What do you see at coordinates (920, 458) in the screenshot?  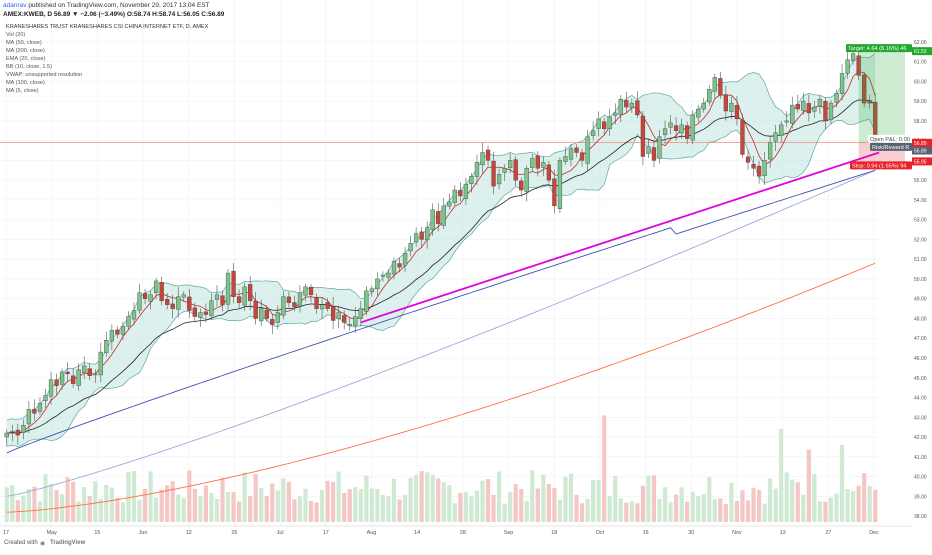 I see `price-tick-label: 41.00` at bounding box center [920, 458].